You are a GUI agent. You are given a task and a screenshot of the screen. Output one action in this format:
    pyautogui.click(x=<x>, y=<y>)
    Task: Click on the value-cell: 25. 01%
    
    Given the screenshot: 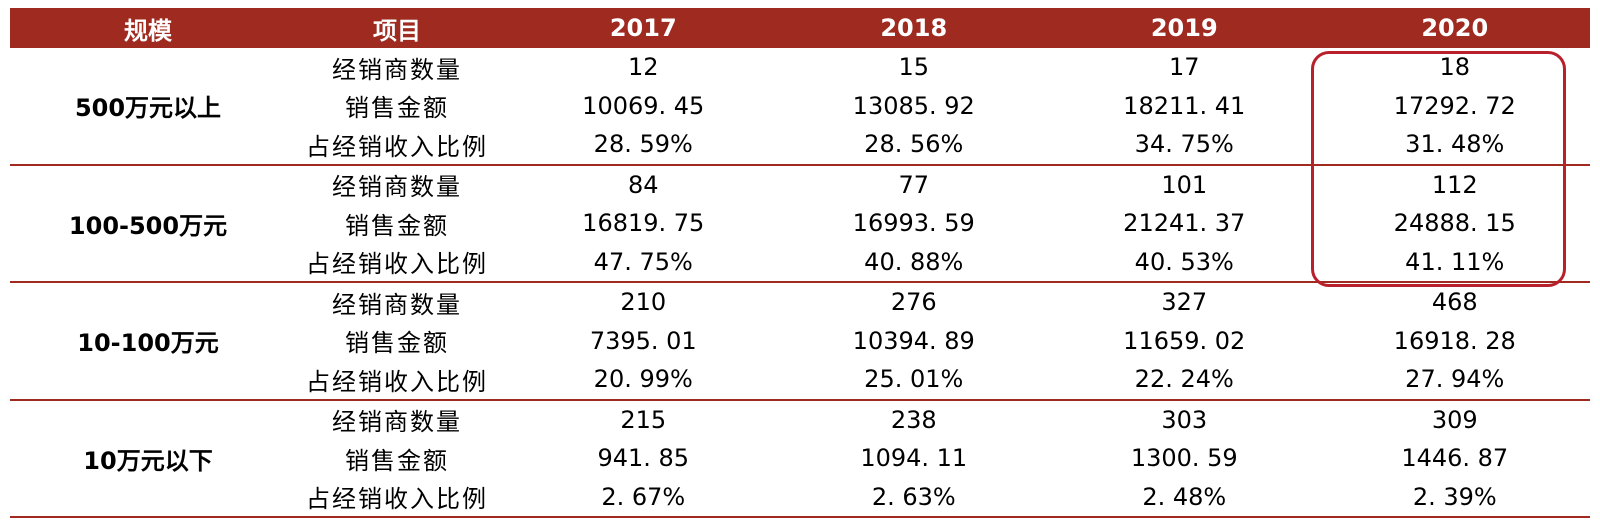 What is the action you would take?
    pyautogui.click(x=914, y=379)
    